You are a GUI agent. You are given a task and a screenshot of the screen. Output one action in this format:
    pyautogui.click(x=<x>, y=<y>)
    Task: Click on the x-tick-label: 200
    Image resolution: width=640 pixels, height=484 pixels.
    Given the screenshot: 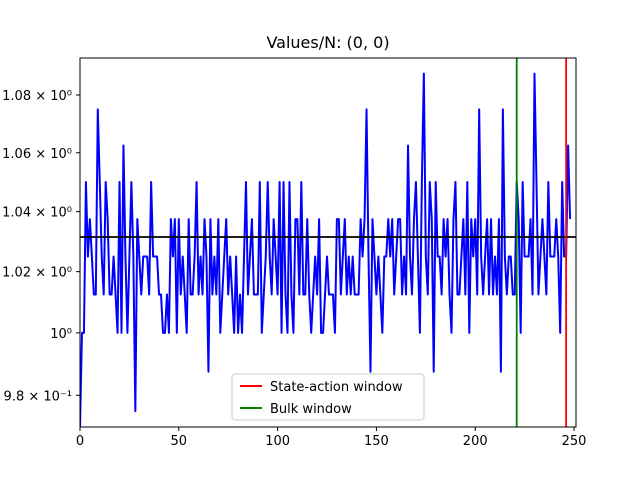 What is the action you would take?
    pyautogui.click(x=475, y=441)
    